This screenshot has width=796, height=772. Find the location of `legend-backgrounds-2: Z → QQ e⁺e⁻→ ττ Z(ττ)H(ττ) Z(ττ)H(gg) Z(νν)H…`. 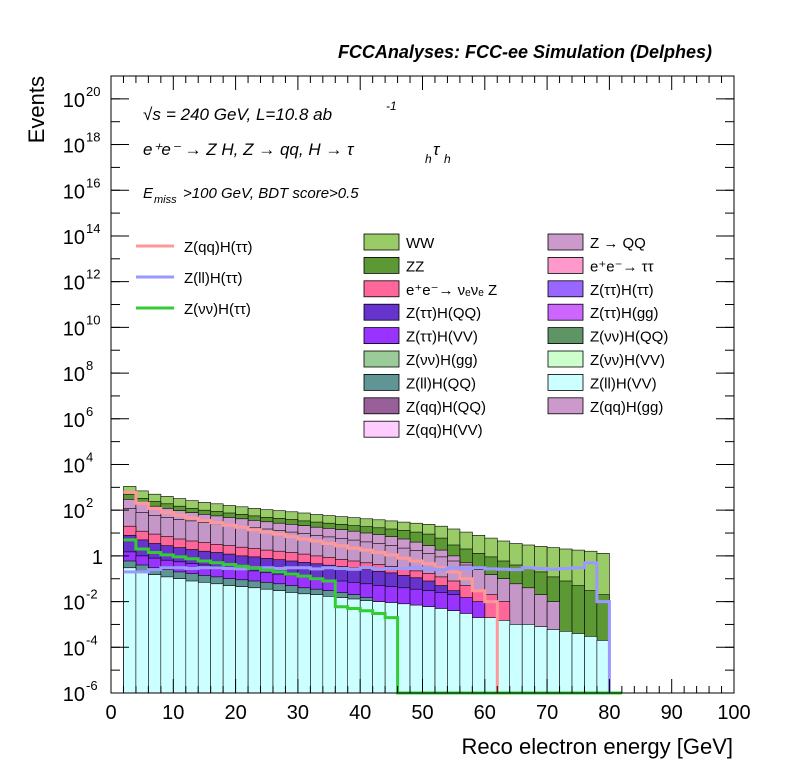

legend-backgrounds-2: Z → QQ e⁺e⁻→ ττ Z(ττ)H(ττ) Z(ττ)H(gg) Z(νν)H… is located at coordinates (607, 324).